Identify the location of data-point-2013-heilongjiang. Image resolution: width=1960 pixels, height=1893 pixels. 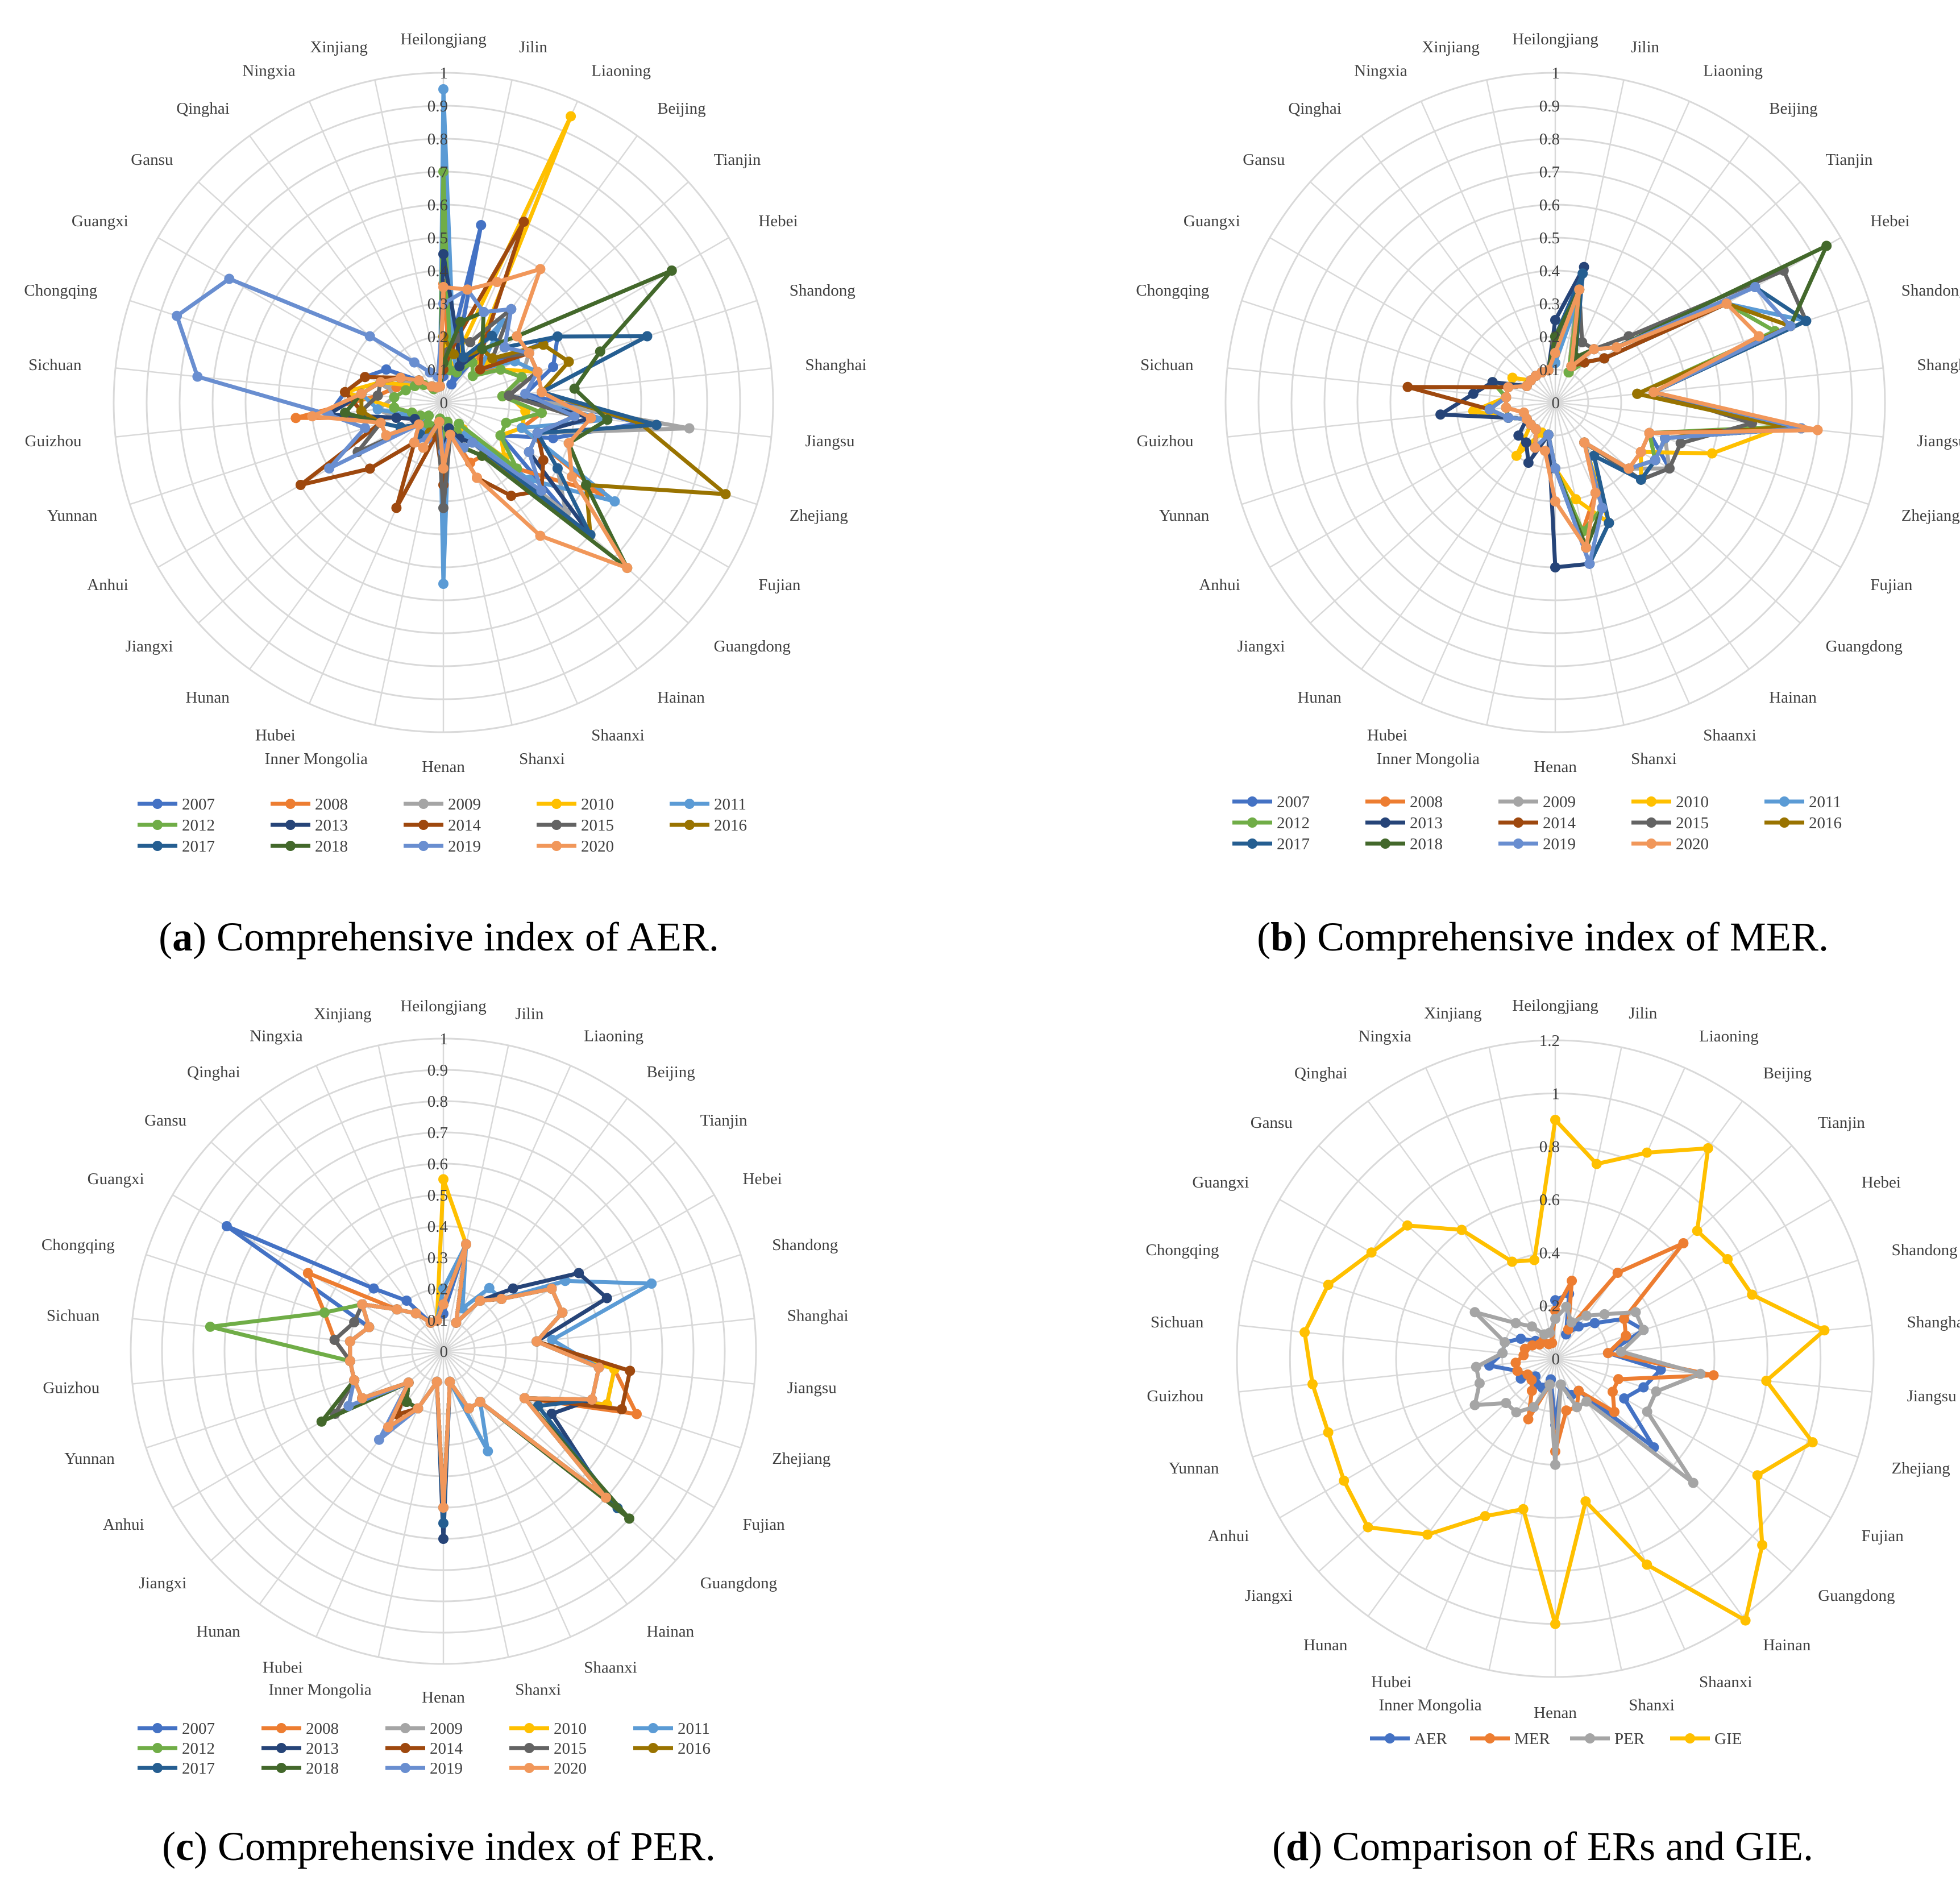
(1555, 320).